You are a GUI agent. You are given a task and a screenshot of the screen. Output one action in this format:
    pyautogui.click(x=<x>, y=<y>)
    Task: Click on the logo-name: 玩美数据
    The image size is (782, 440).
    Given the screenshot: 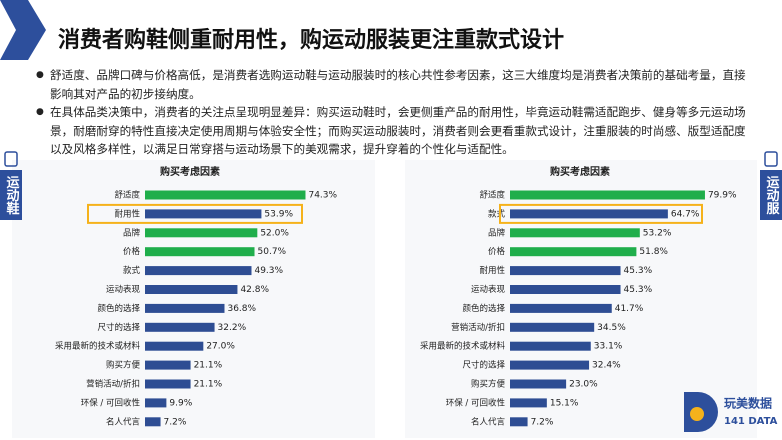 What is the action you would take?
    pyautogui.click(x=748, y=403)
    